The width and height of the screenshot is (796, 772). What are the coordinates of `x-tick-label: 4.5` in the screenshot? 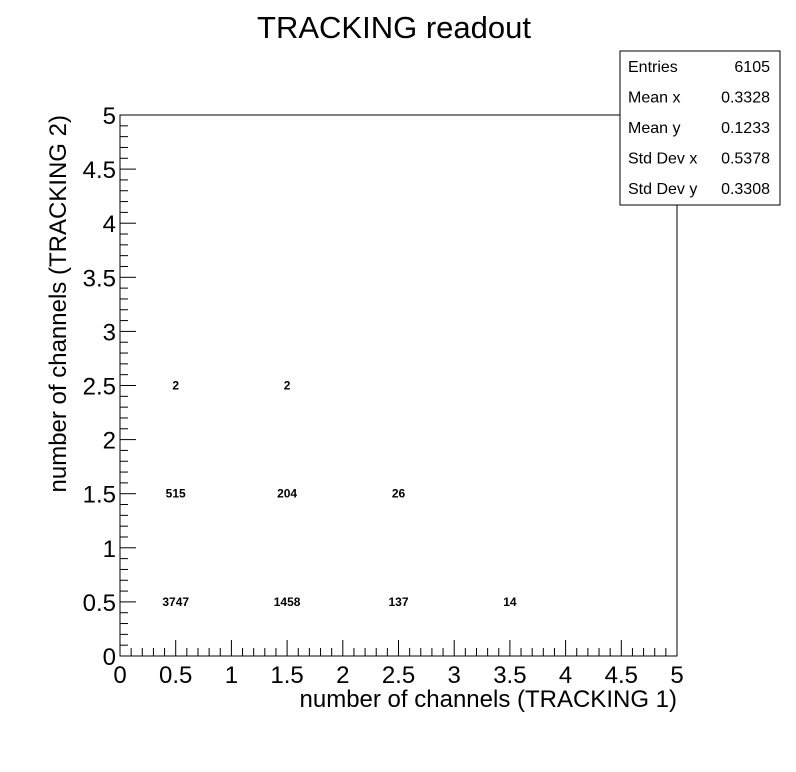 It's located at (621, 675).